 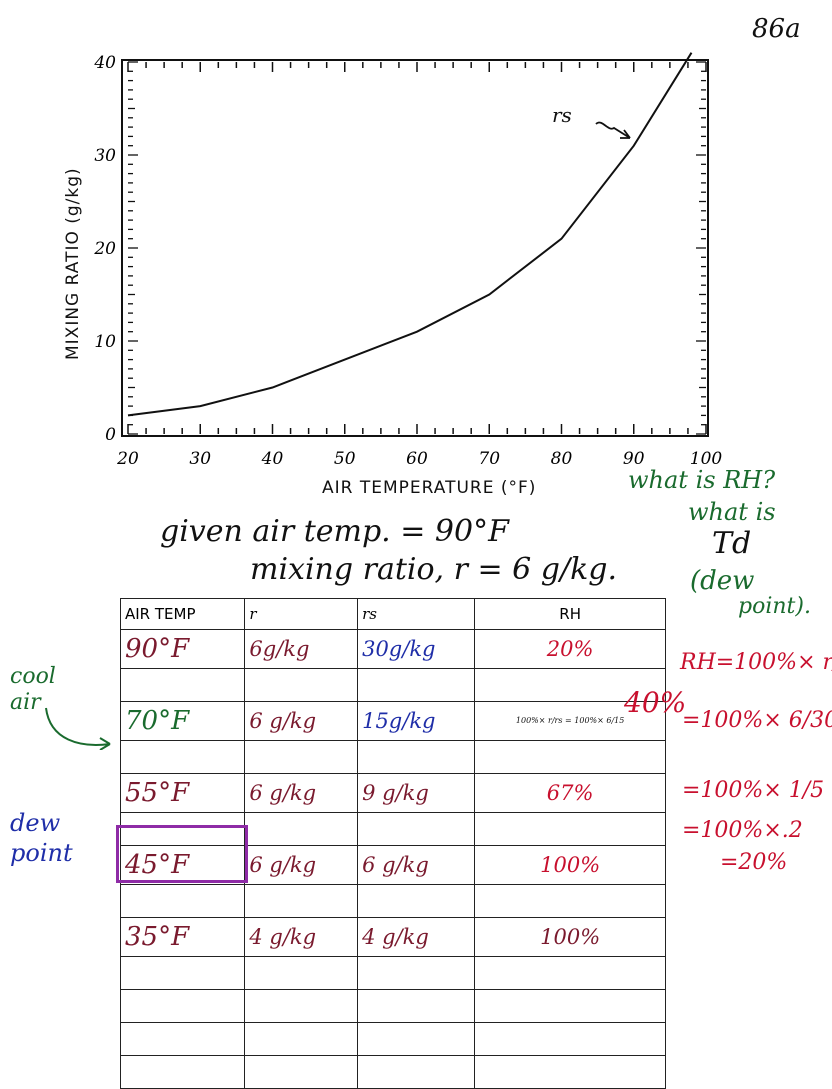 What do you see at coordinates (756, 662) in the screenshot?
I see `rh-work-line-1: RH=100%× r/rs` at bounding box center [756, 662].